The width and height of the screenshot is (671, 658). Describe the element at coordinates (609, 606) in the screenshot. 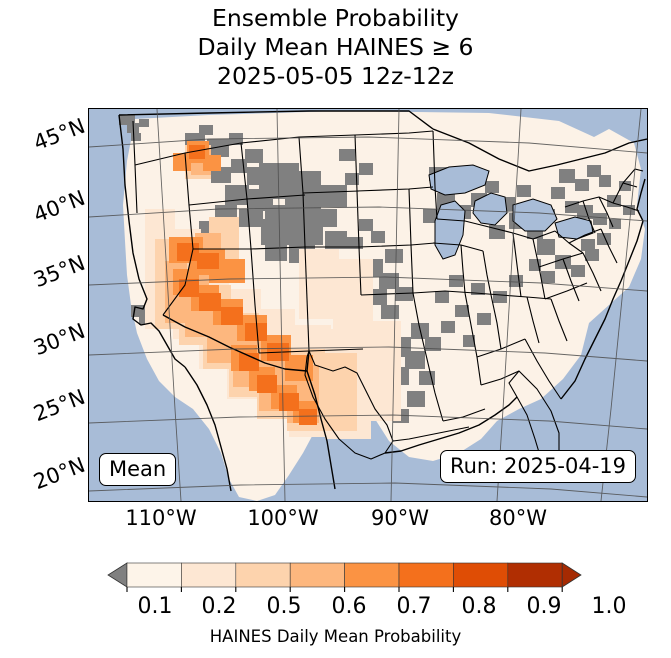

I see `colorbar-tick-7: 1.0` at that location.